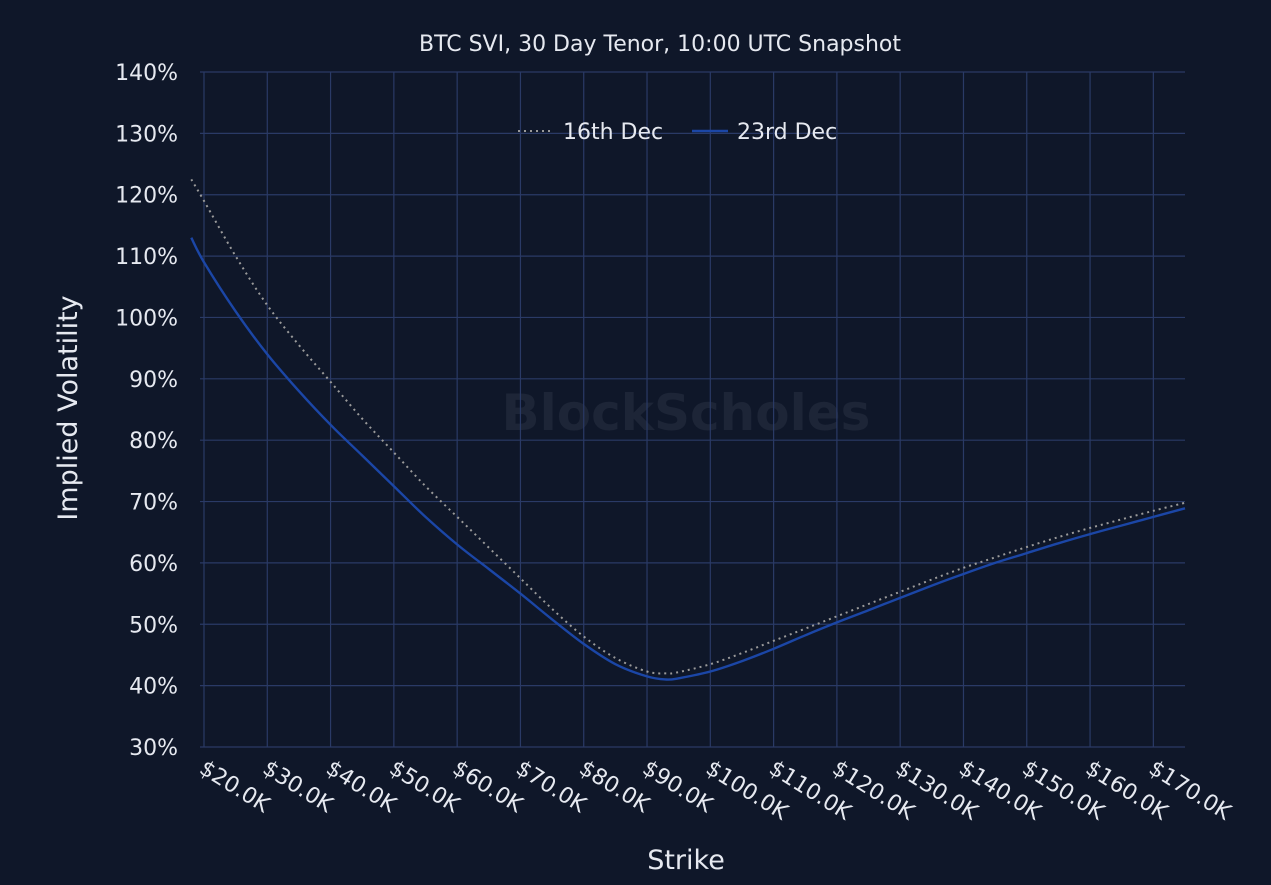 The image size is (1271, 885). I want to click on x-tick-label: $20.0K, so click(234, 787).